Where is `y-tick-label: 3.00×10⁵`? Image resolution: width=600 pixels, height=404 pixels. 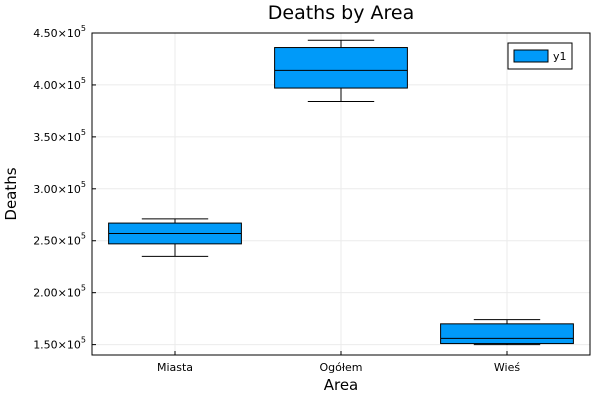 y-tick-label: 3.00×10⁵ is located at coordinates (59, 188).